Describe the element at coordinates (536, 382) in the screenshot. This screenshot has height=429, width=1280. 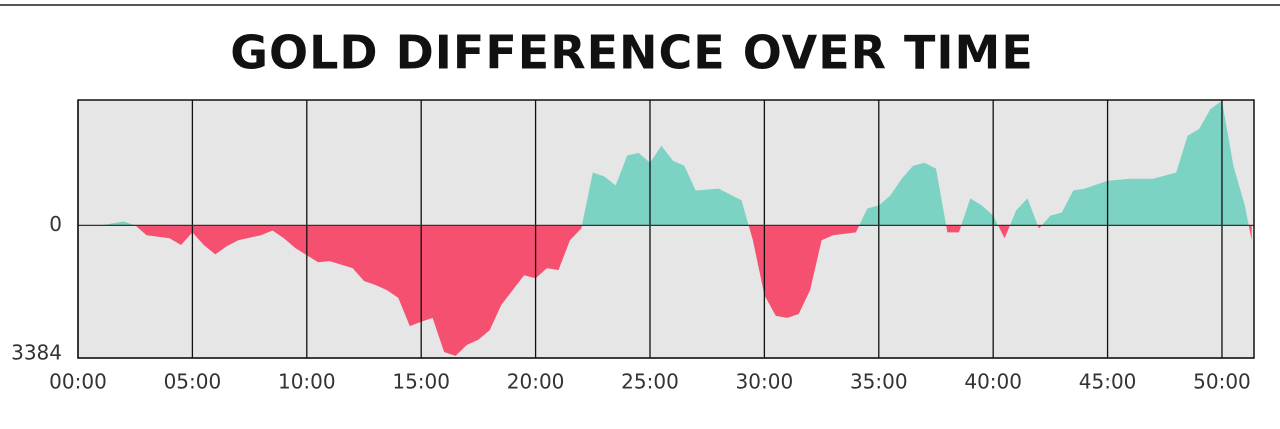
I see `x-tick-label: 20:00` at that location.